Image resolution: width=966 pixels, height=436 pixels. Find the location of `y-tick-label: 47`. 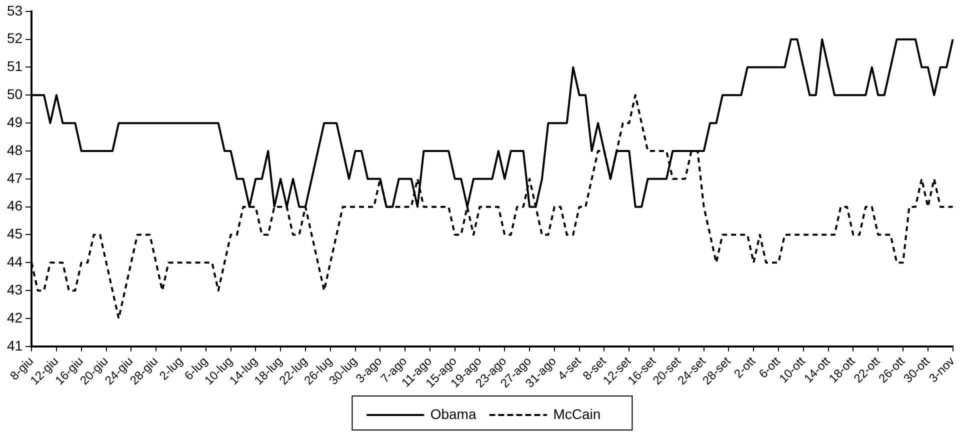

y-tick-label: 47 is located at coordinates (14, 178).